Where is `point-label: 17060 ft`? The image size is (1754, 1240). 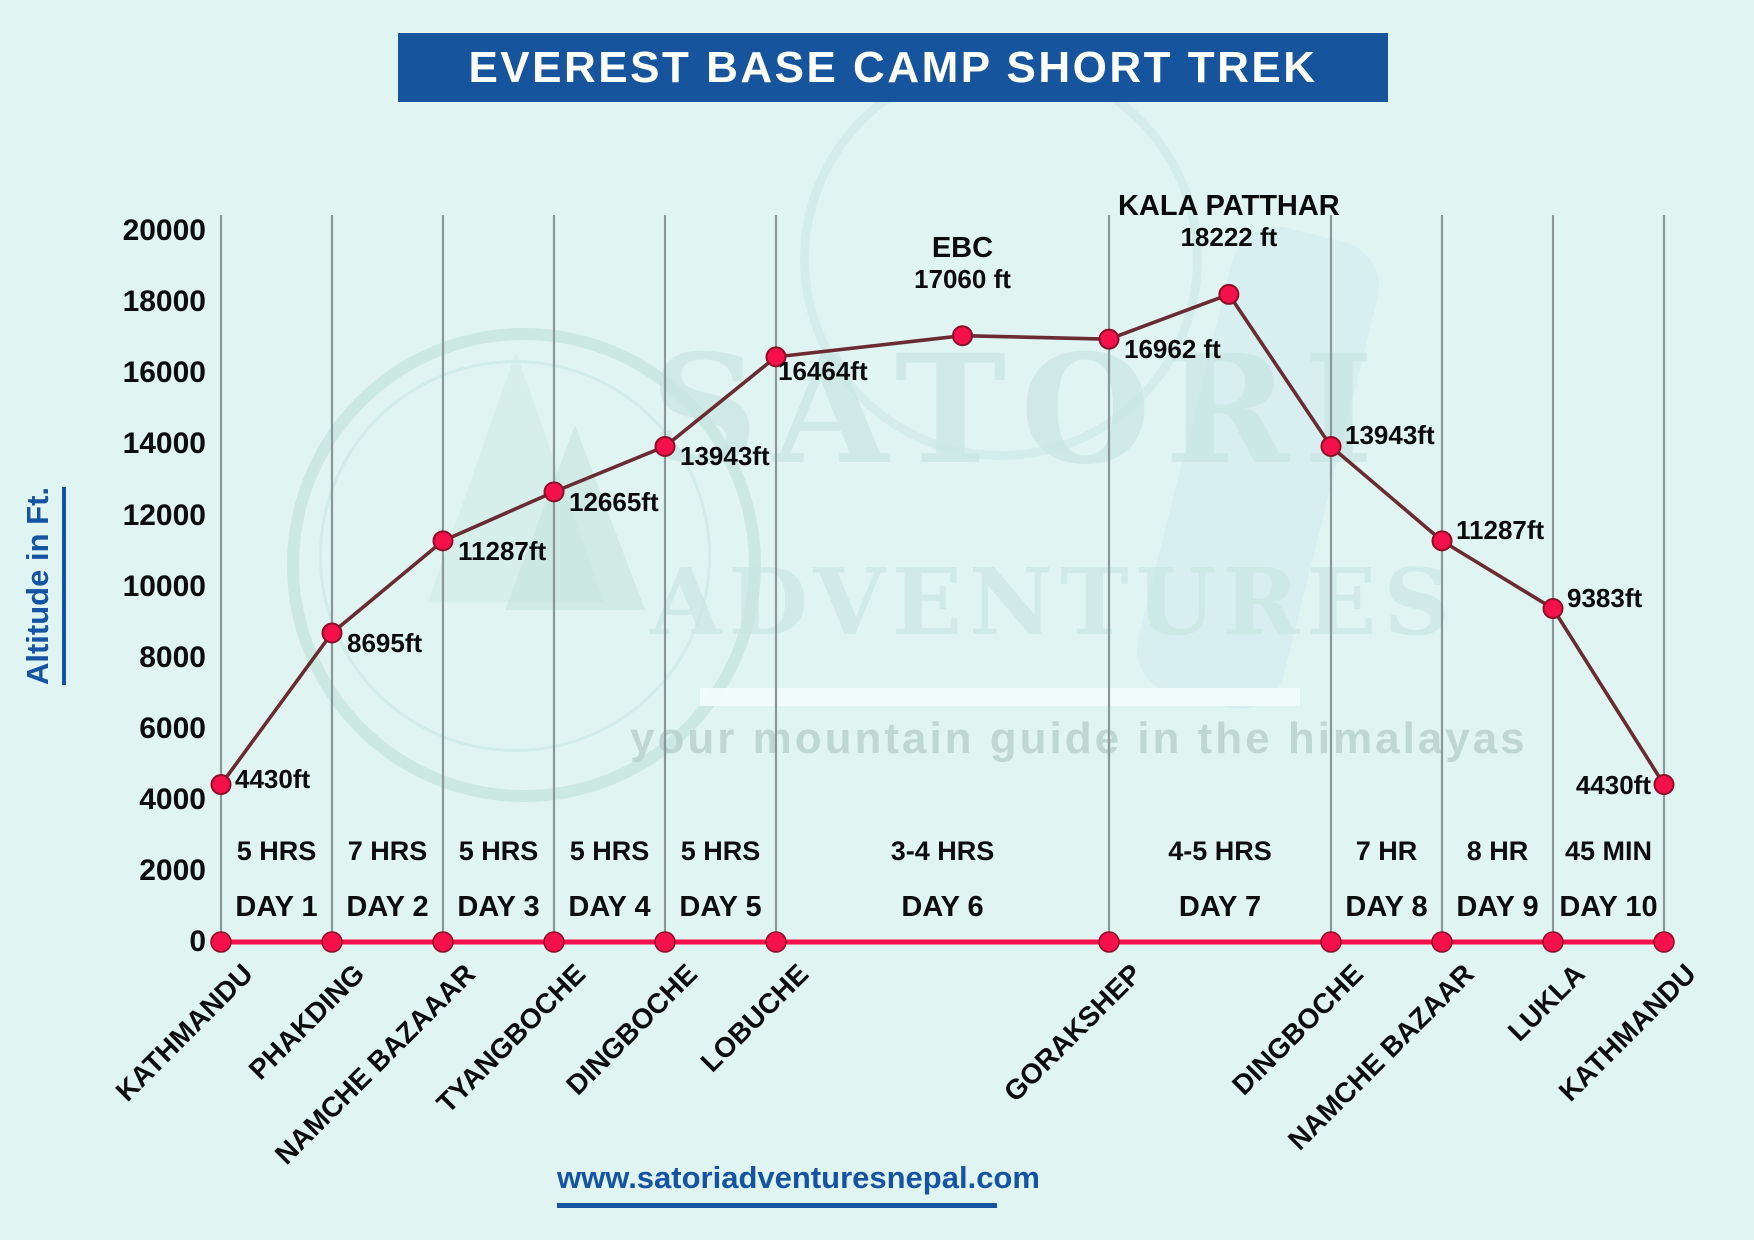
point-label: 17060 ft is located at coordinates (962, 278).